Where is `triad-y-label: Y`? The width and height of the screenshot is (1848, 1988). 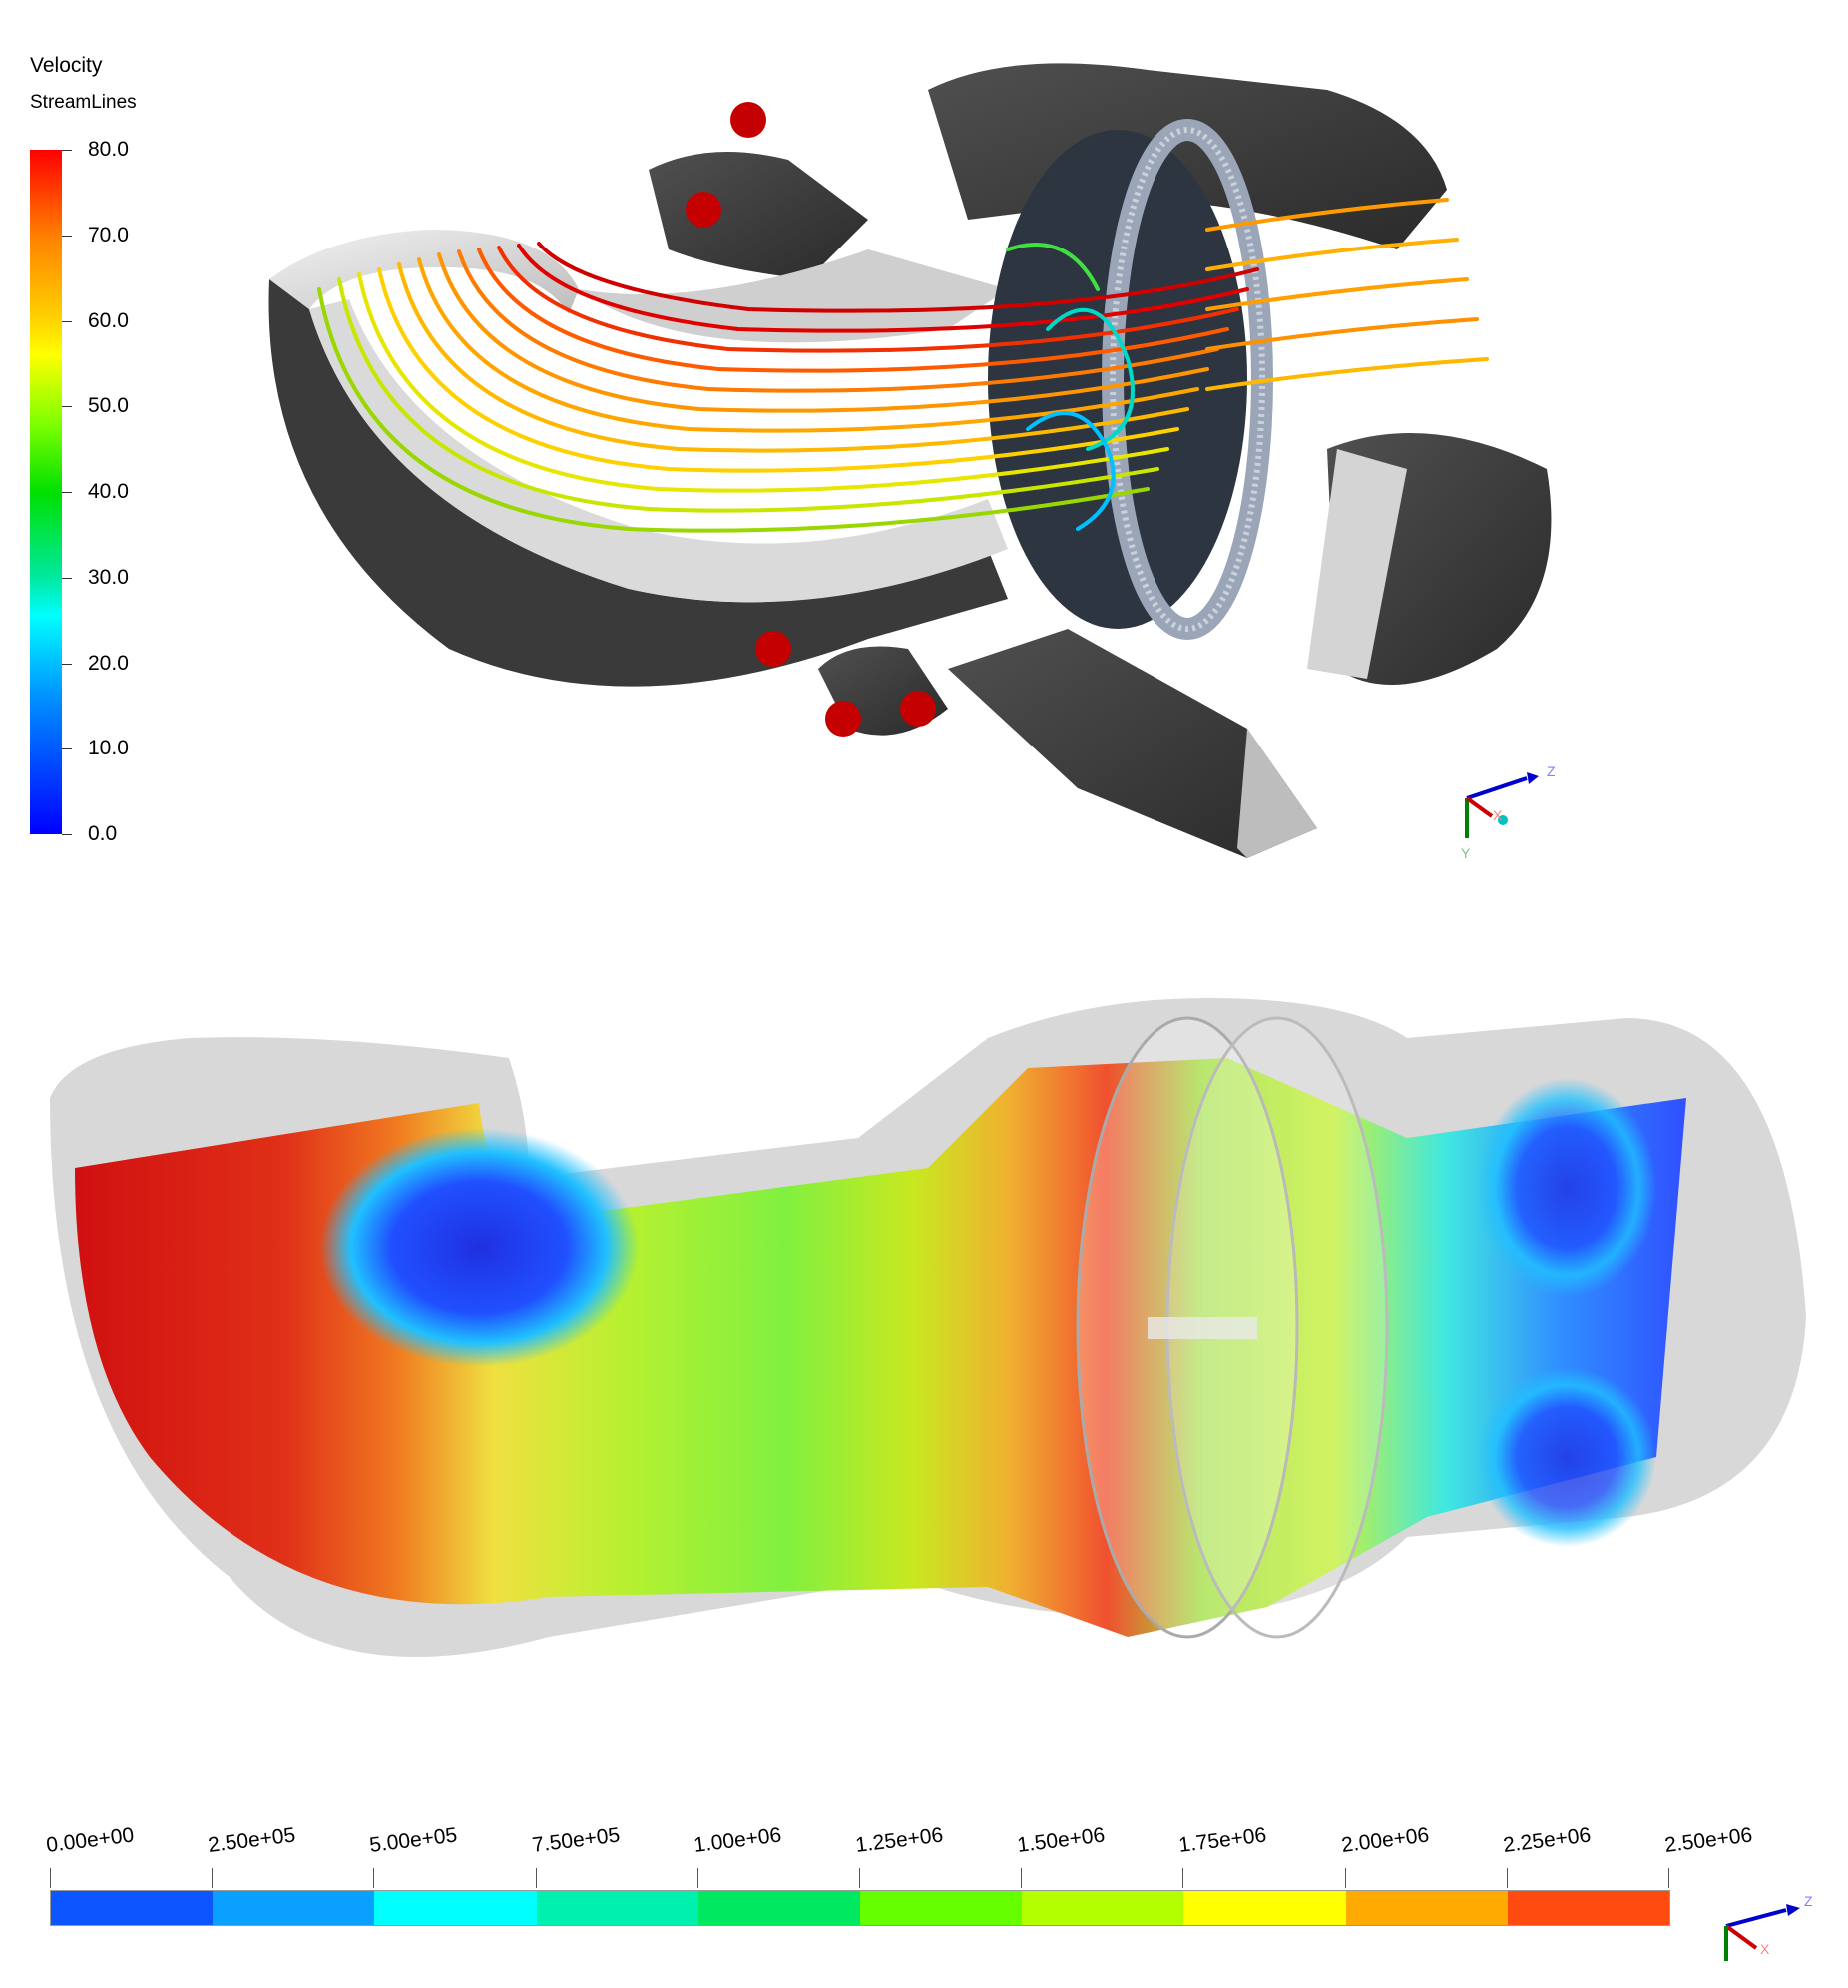
triad-y-label: Y is located at coordinates (1466, 853).